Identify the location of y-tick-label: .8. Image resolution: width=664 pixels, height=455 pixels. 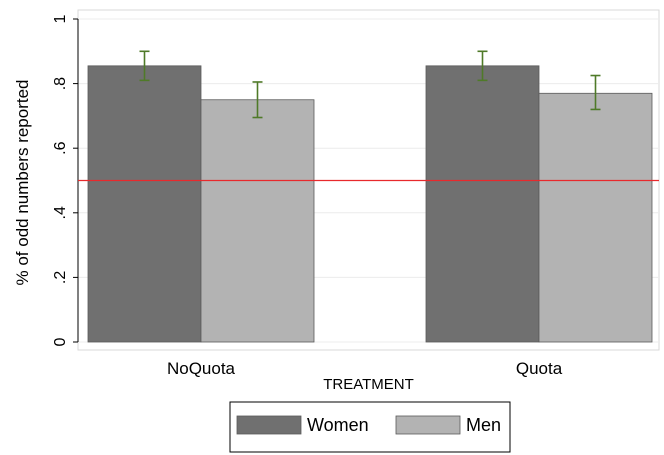
(60, 83).